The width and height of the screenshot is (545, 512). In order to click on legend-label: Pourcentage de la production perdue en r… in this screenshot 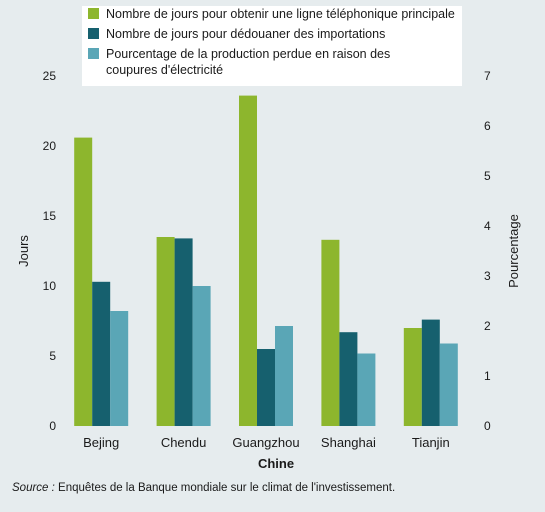, I will do `click(248, 54)`.